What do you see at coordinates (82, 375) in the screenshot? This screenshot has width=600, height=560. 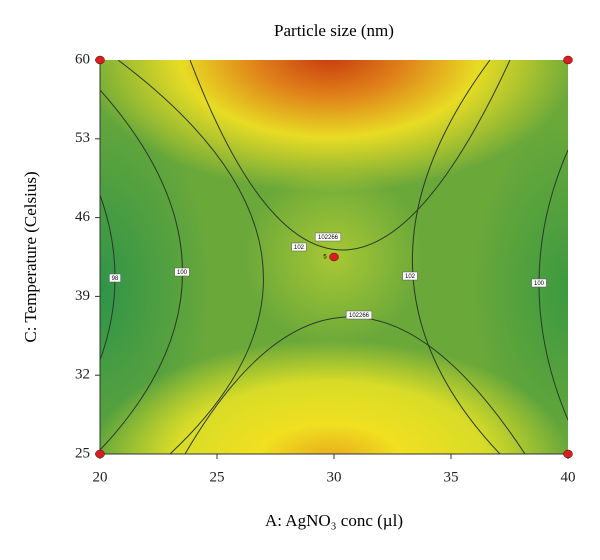 I see `y-tick-label: 32` at bounding box center [82, 375].